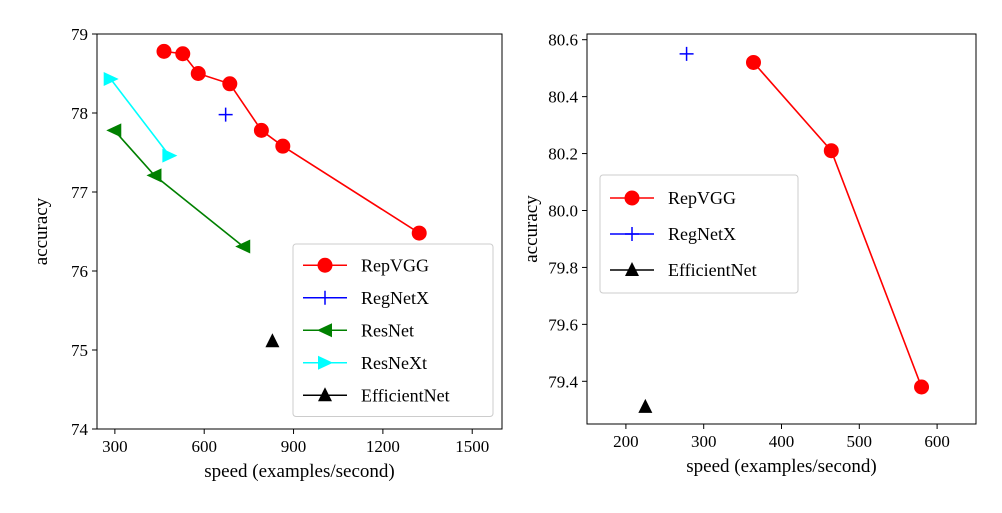 This screenshot has height=513, width=1002. I want to click on y-tick-label: 74, so click(80, 429).